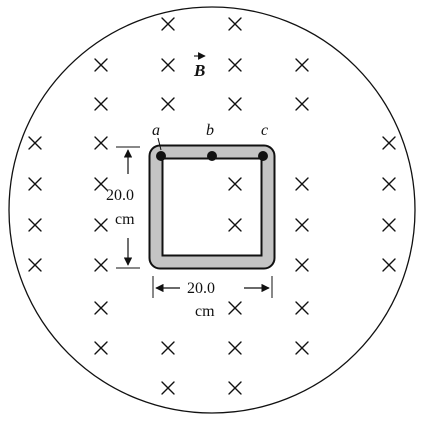  What do you see at coordinates (201, 288) in the screenshot?
I see `width-value: 20.0` at bounding box center [201, 288].